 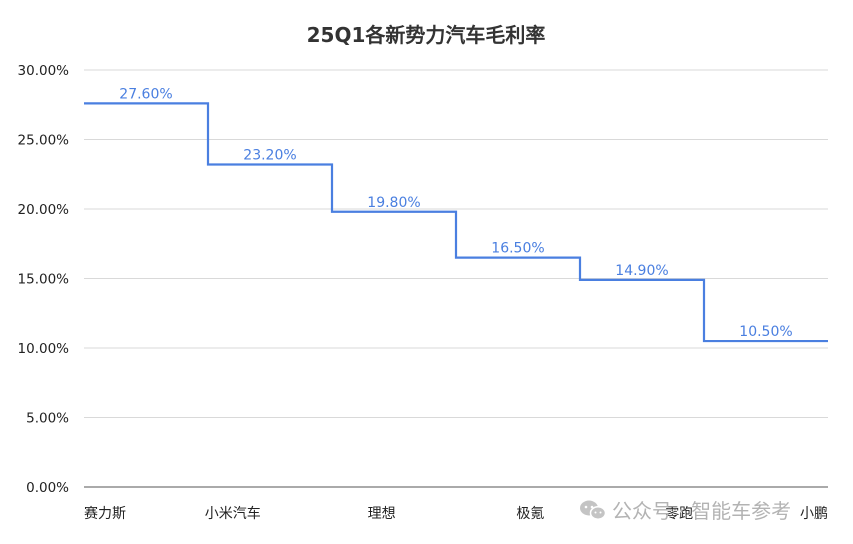 What do you see at coordinates (233, 513) in the screenshot?
I see `x-category-label: 小米汽车` at bounding box center [233, 513].